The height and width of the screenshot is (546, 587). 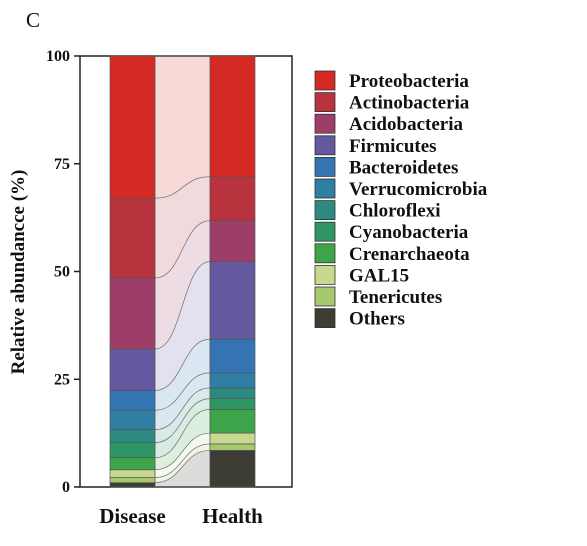 I want to click on x-category-label: Disease, so click(x=132, y=516).